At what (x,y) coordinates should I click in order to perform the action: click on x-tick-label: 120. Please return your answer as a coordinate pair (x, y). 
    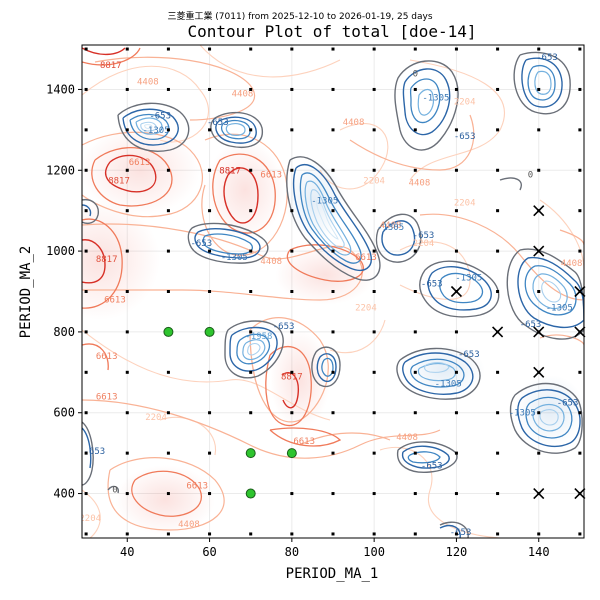
    Looking at the image, I should click on (457, 552).